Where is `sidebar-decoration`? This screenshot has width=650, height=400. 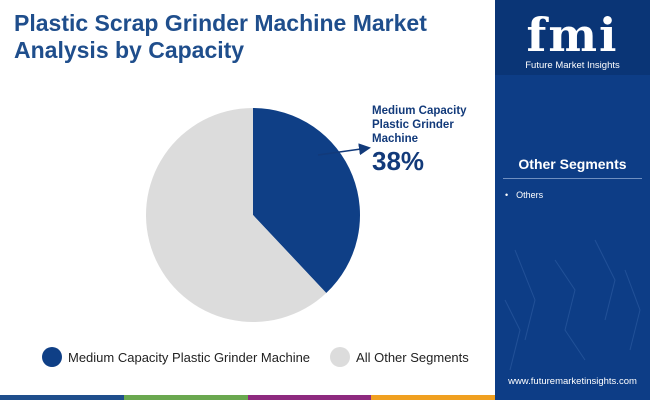 sidebar-decoration is located at coordinates (572, 305).